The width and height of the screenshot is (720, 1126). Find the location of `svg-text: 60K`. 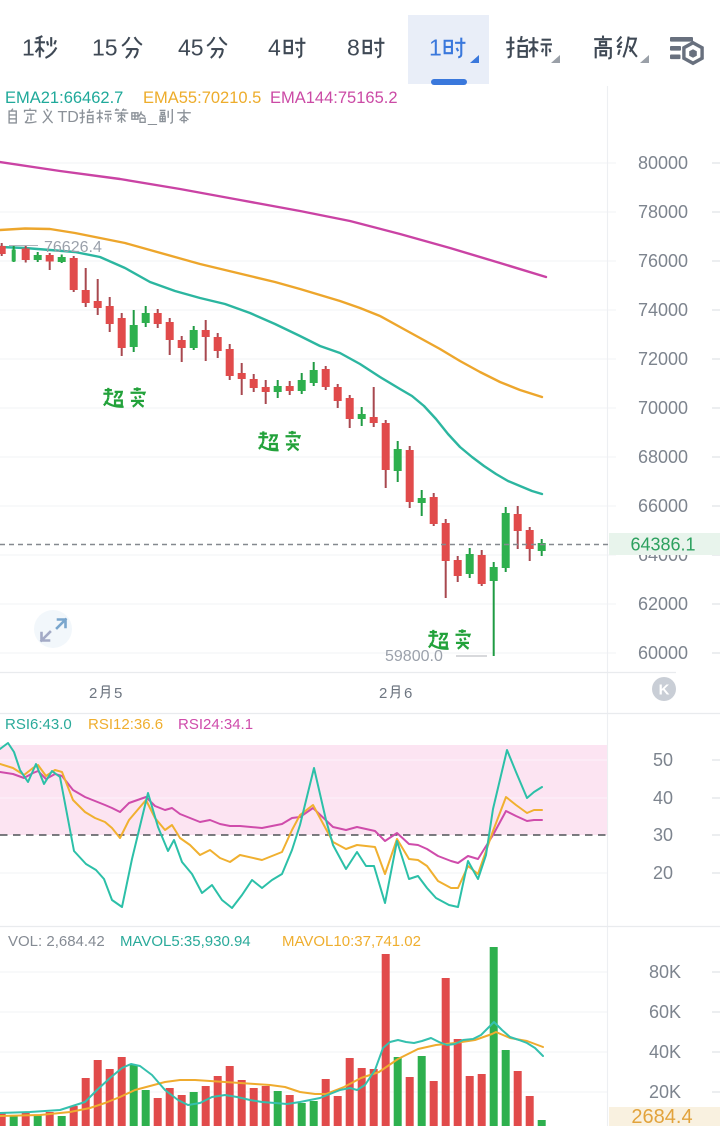

svg-text: 60K is located at coordinates (665, 1012).